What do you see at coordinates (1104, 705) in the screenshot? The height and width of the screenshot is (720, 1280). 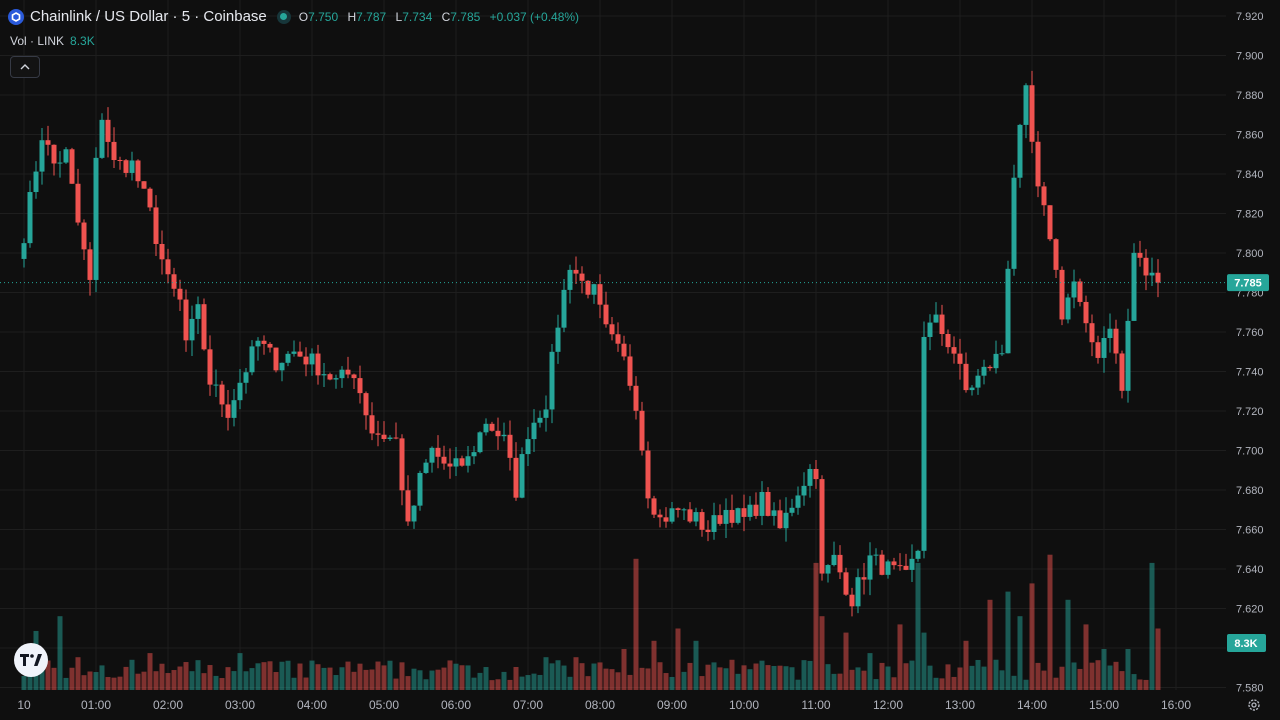 I see `time-tick-label: 15:00` at bounding box center [1104, 705].